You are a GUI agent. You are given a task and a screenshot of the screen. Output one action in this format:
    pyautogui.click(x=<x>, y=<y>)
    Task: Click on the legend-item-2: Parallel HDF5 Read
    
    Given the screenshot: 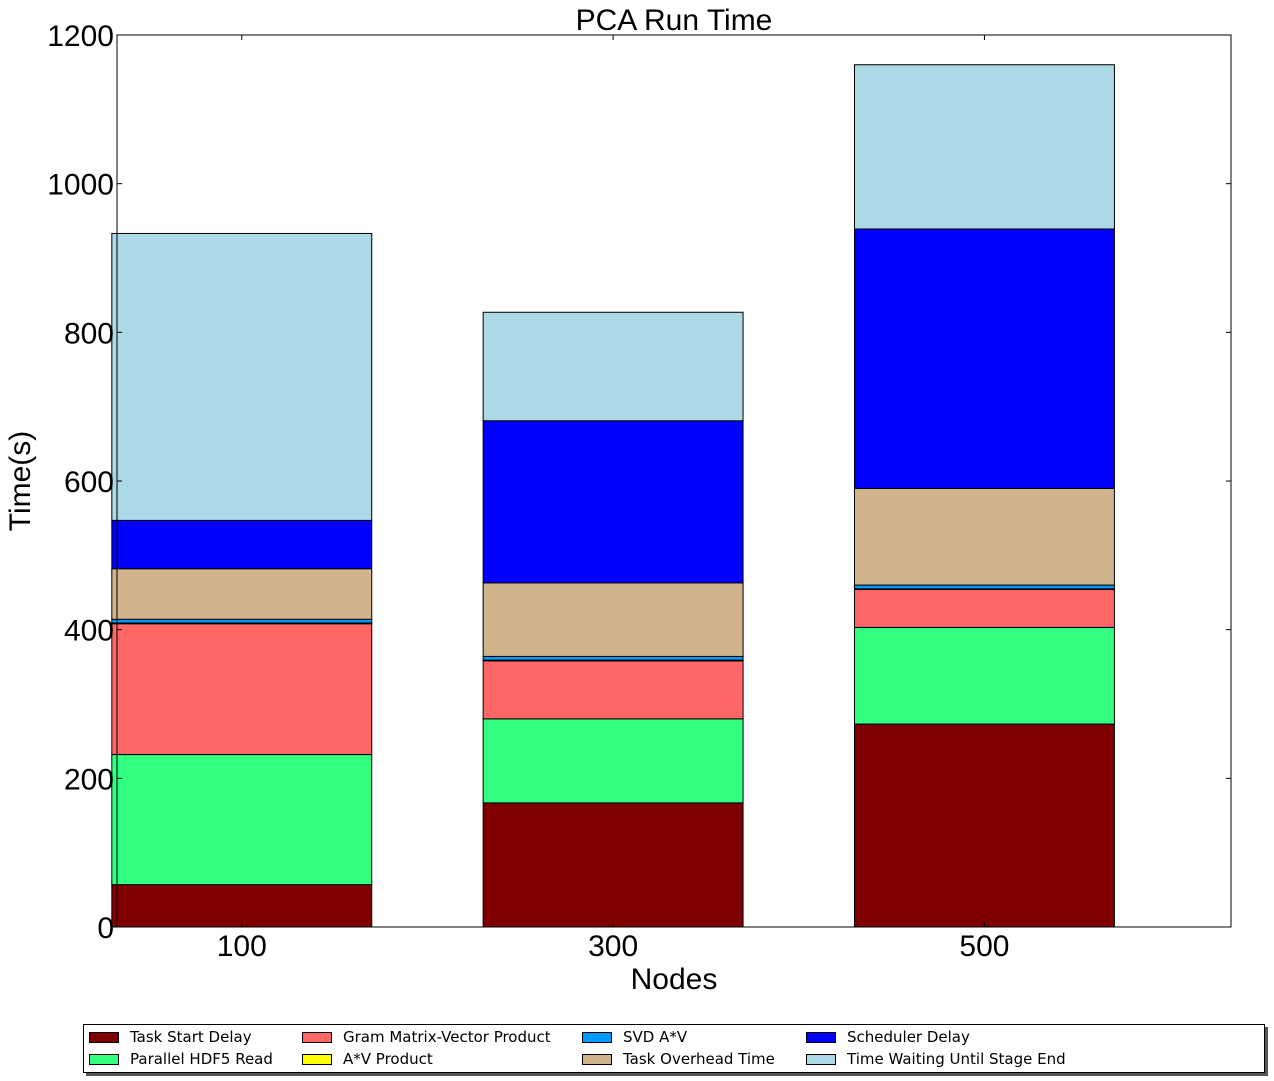 What is the action you would take?
    pyautogui.click(x=181, y=1059)
    